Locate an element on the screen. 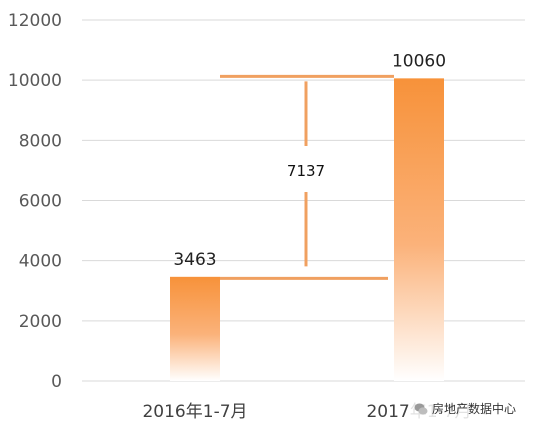 The height and width of the screenshot is (434, 541). y-axis-ticks: 0 2000 4000 6000 8000 10000 12000 is located at coordinates (35, 201).